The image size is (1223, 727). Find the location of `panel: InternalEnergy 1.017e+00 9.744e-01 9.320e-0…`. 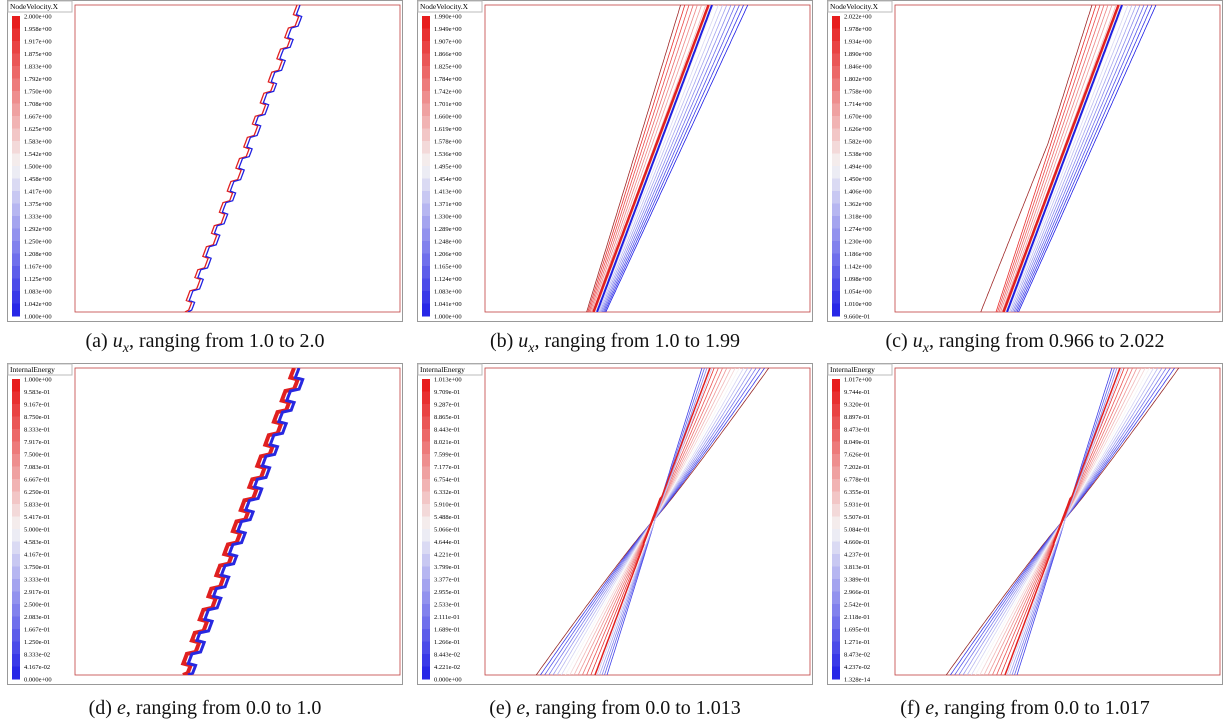

panel: InternalEnergy 1.017e+00 9.744e-01 9.320e-0… is located at coordinates (1025, 524).